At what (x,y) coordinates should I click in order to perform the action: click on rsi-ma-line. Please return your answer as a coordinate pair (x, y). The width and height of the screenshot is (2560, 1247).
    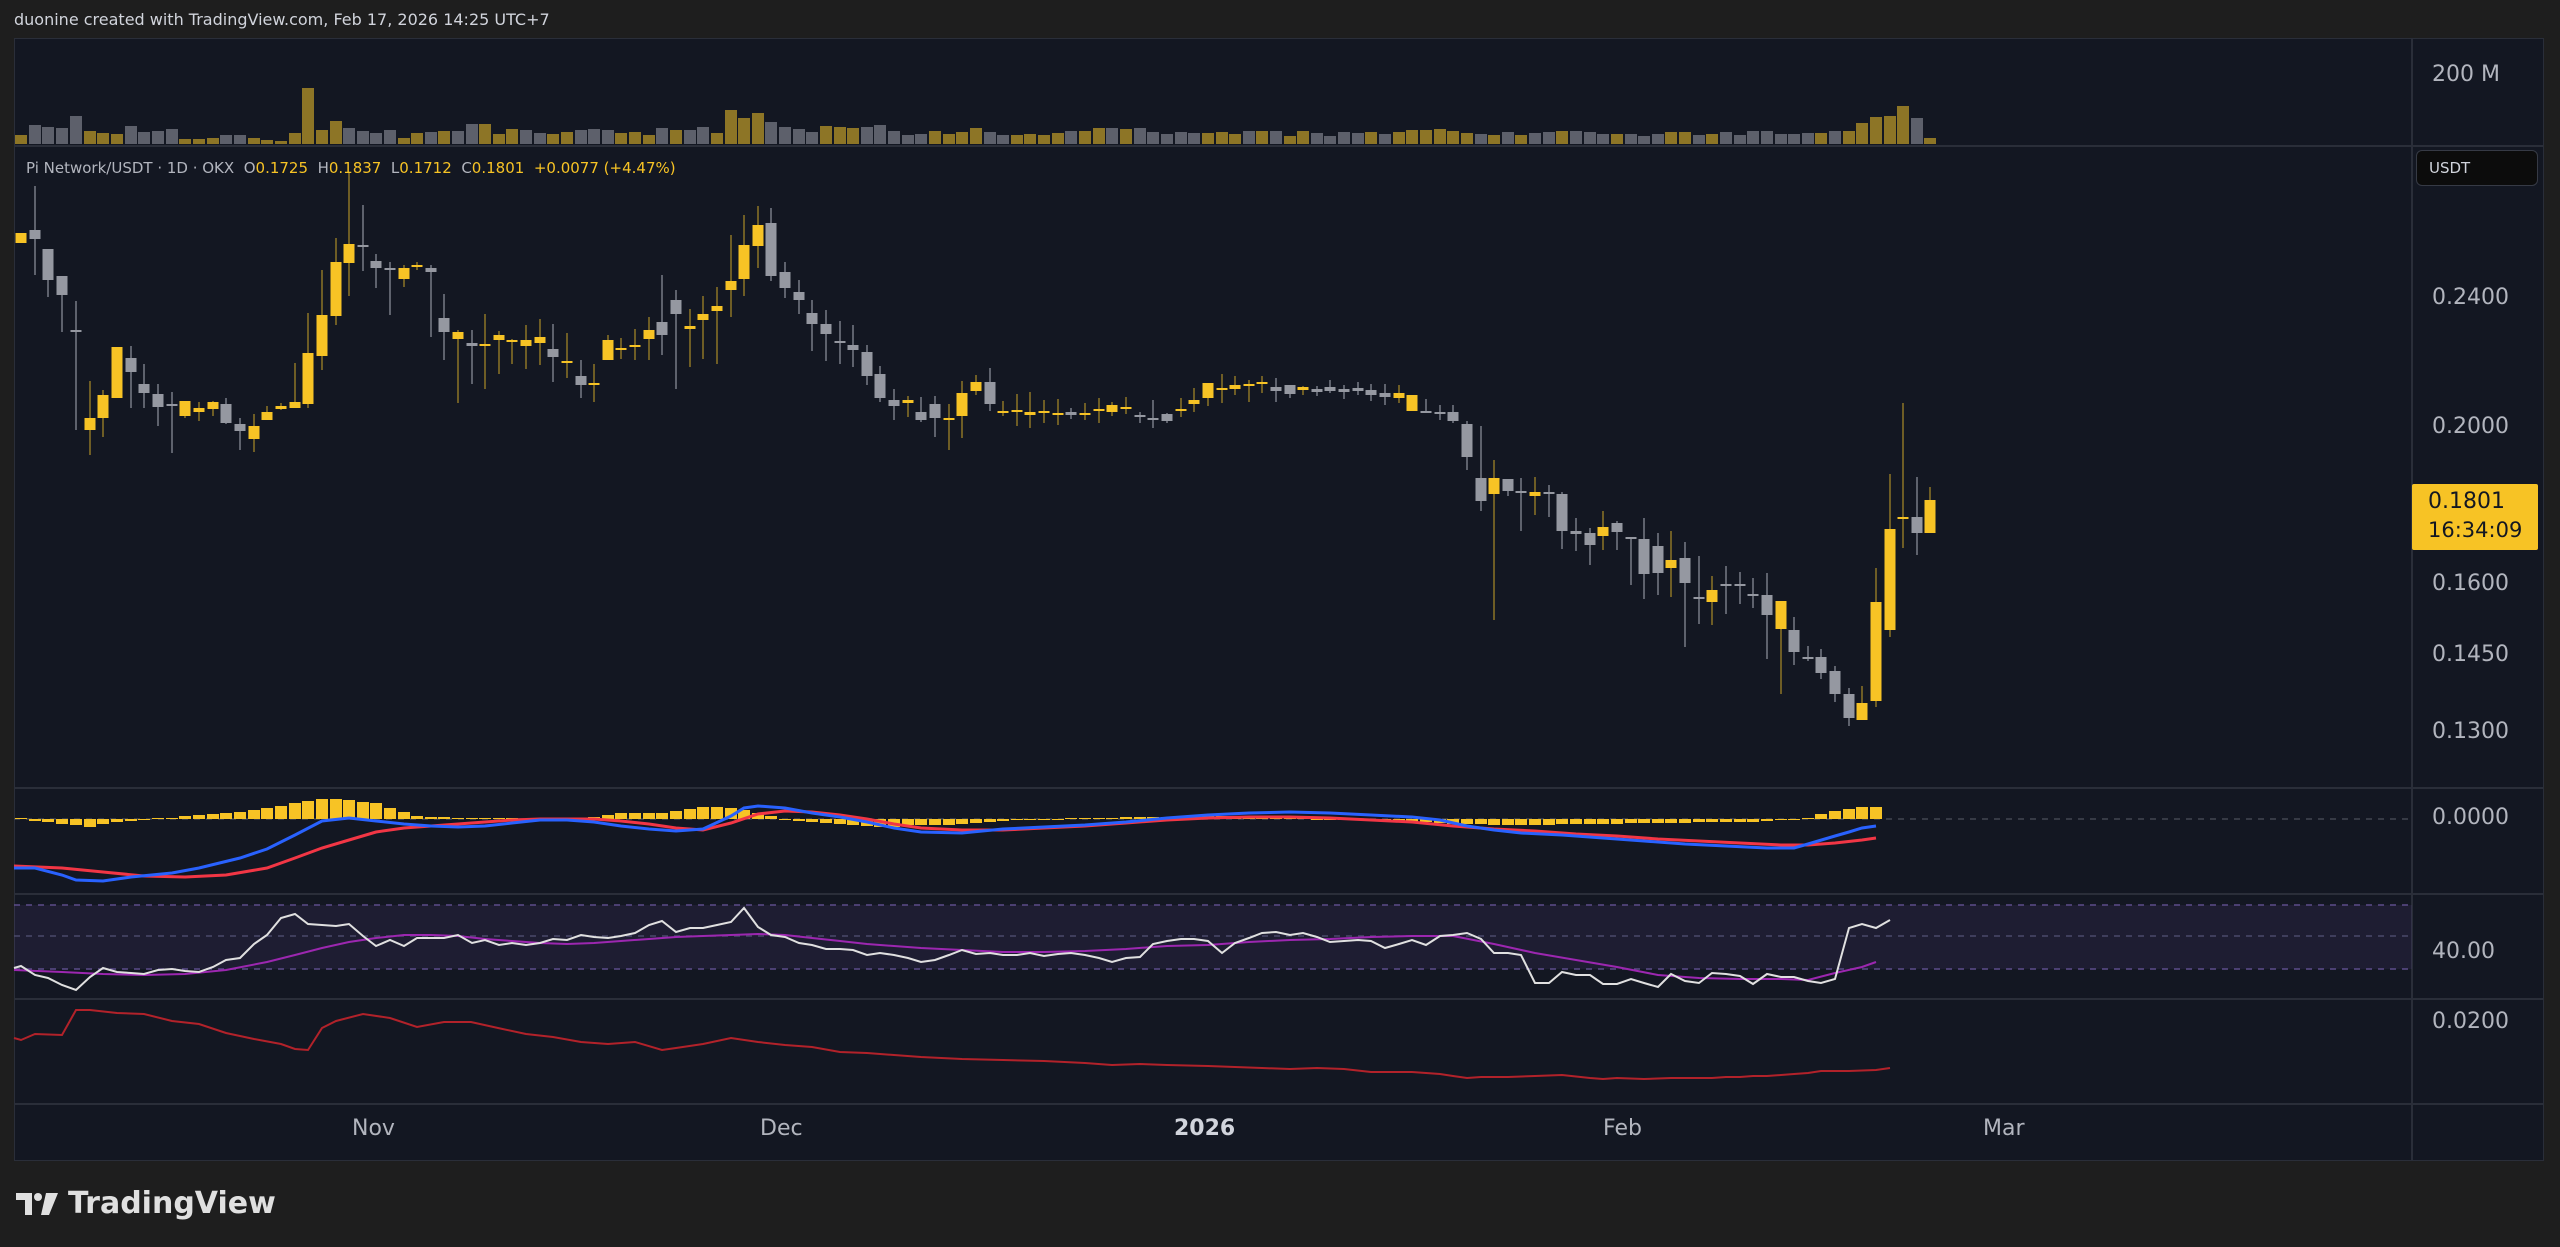
    Looking at the image, I should click on (945, 957).